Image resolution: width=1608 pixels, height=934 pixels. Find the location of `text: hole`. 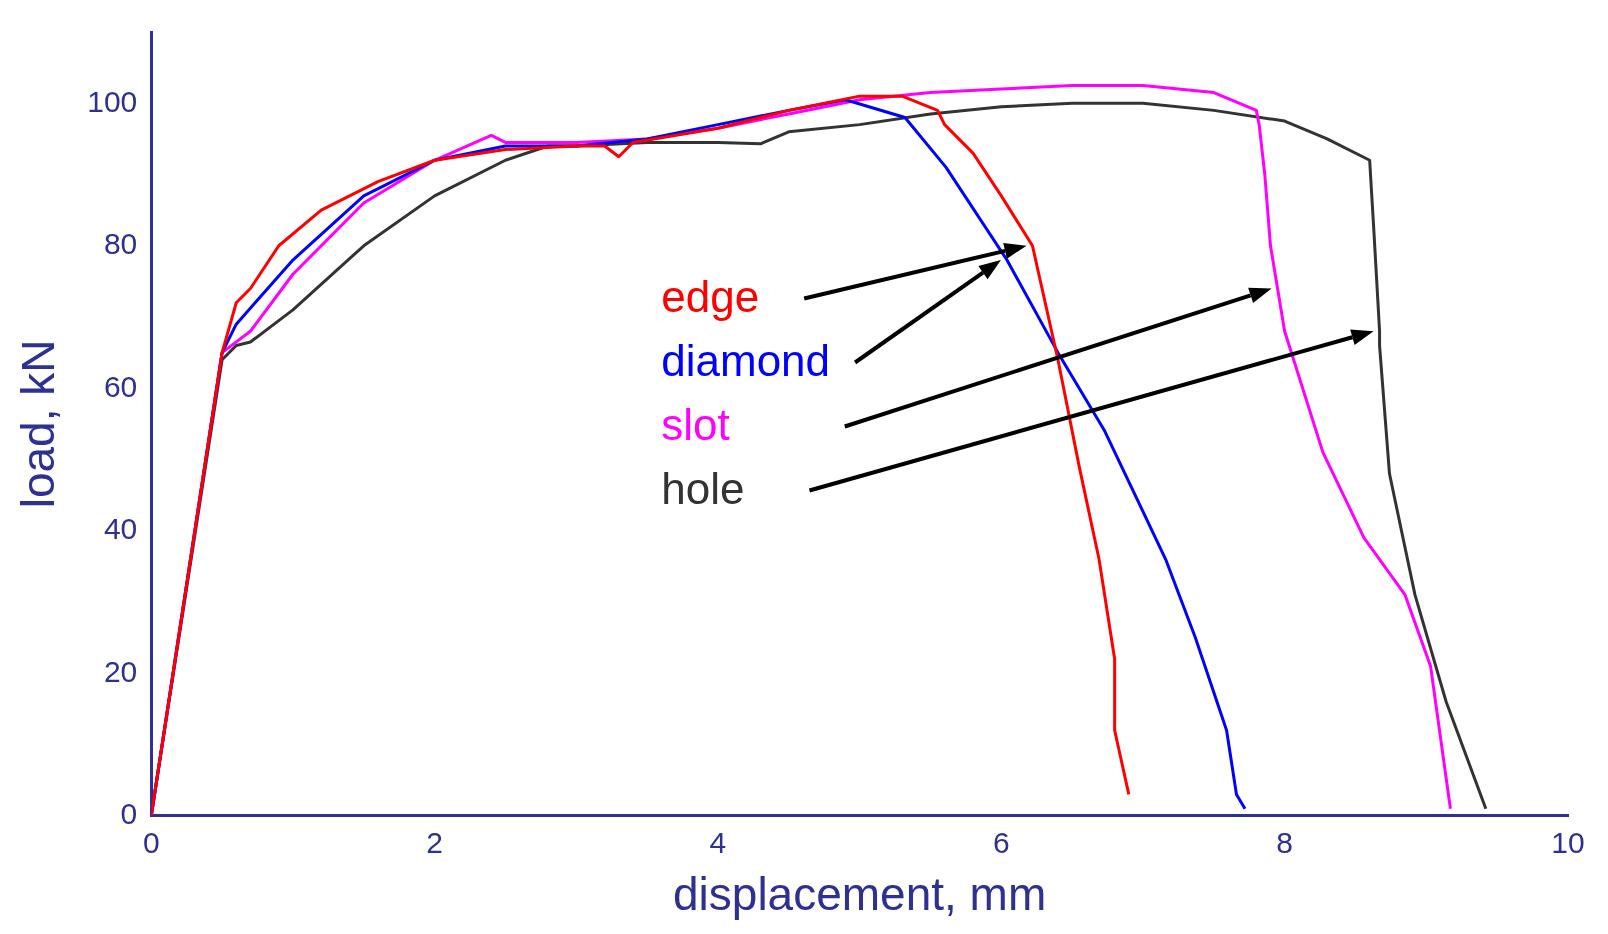

text: hole is located at coordinates (703, 488).